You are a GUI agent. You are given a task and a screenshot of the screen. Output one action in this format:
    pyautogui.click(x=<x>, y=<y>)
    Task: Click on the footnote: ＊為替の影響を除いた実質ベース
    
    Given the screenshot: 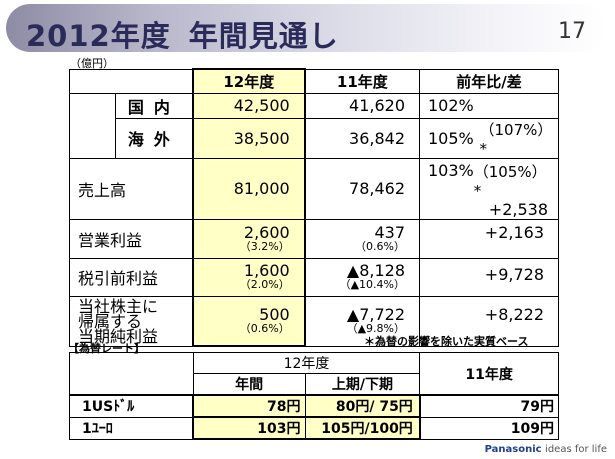 What is the action you would take?
    pyautogui.click(x=446, y=341)
    